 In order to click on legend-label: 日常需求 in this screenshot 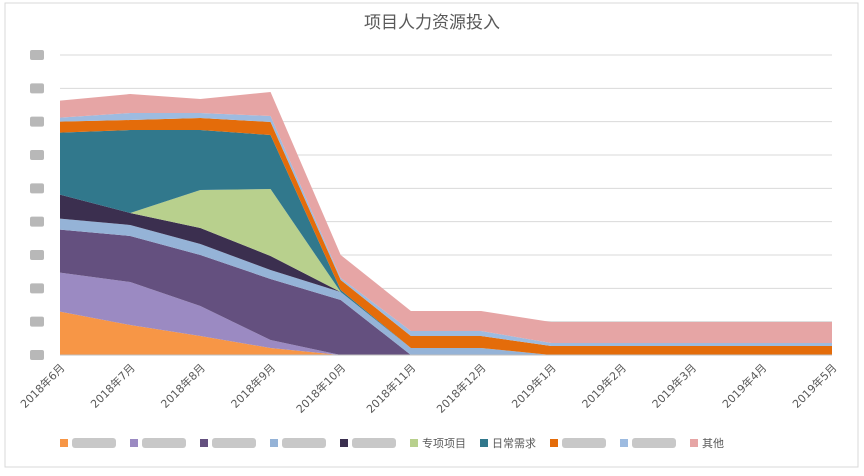, I will do `click(514, 443)`.